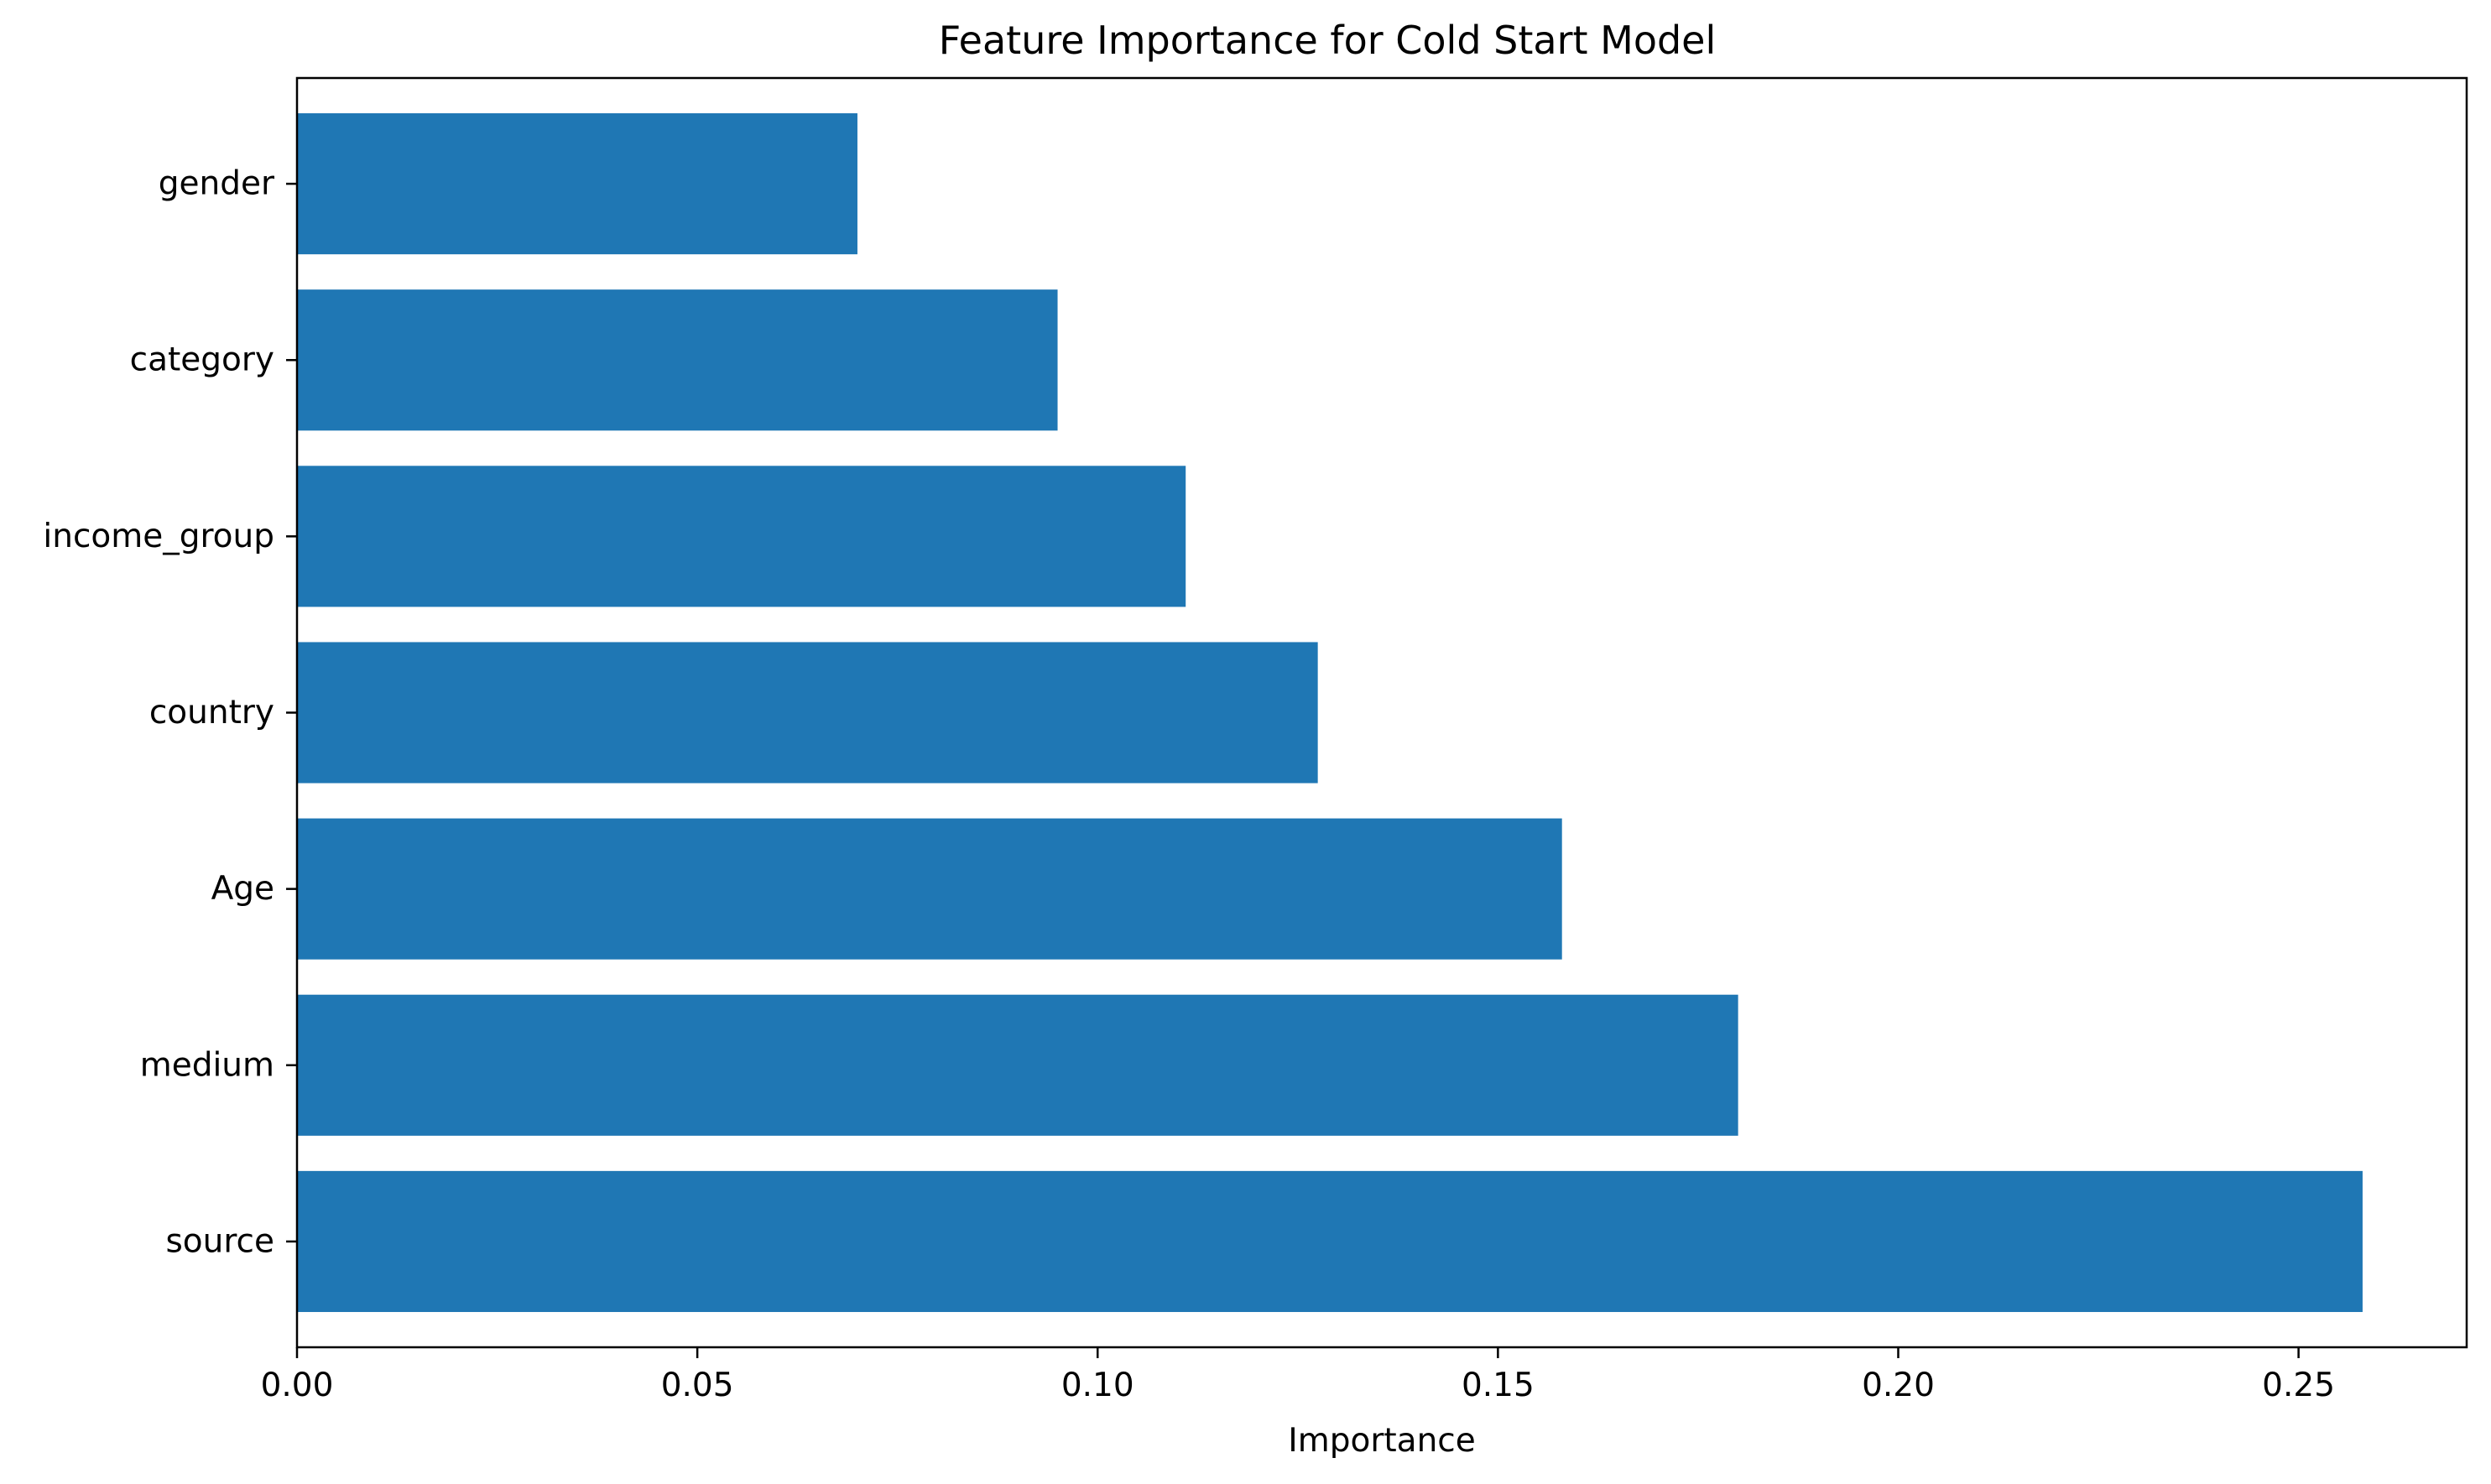 The height and width of the screenshot is (1484, 2491). What do you see at coordinates (297, 1385) in the screenshot?
I see `x-tick-label-0: 0.00` at bounding box center [297, 1385].